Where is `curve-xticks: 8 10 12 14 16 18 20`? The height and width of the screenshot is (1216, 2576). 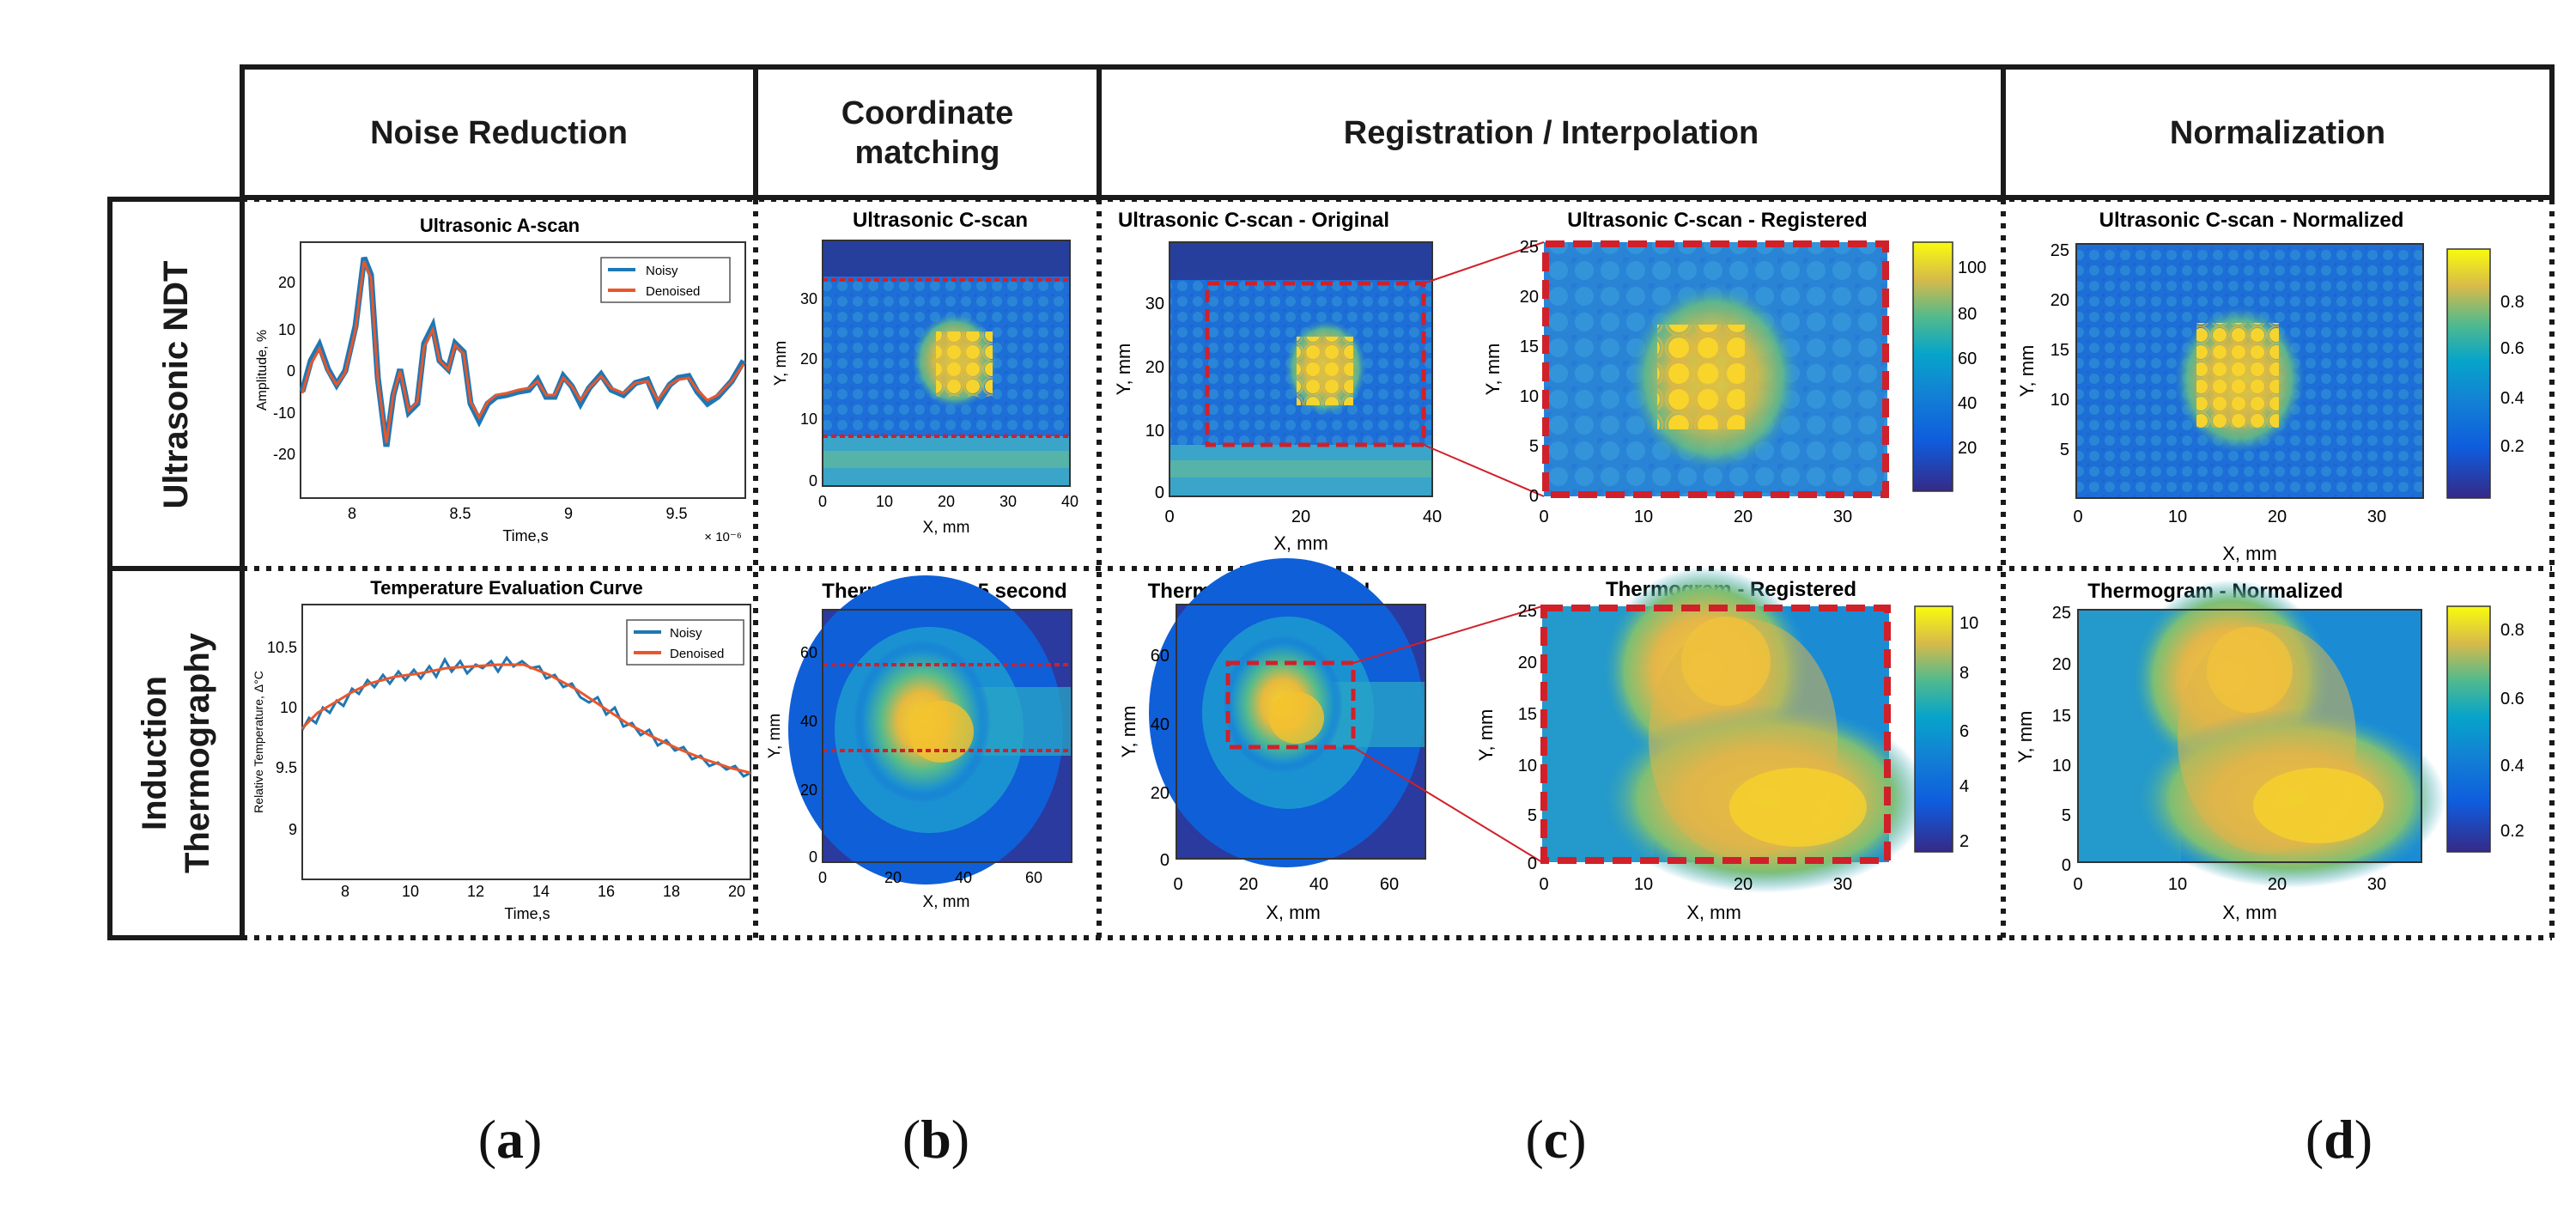 curve-xticks: 8 10 12 14 16 18 20 is located at coordinates (543, 891).